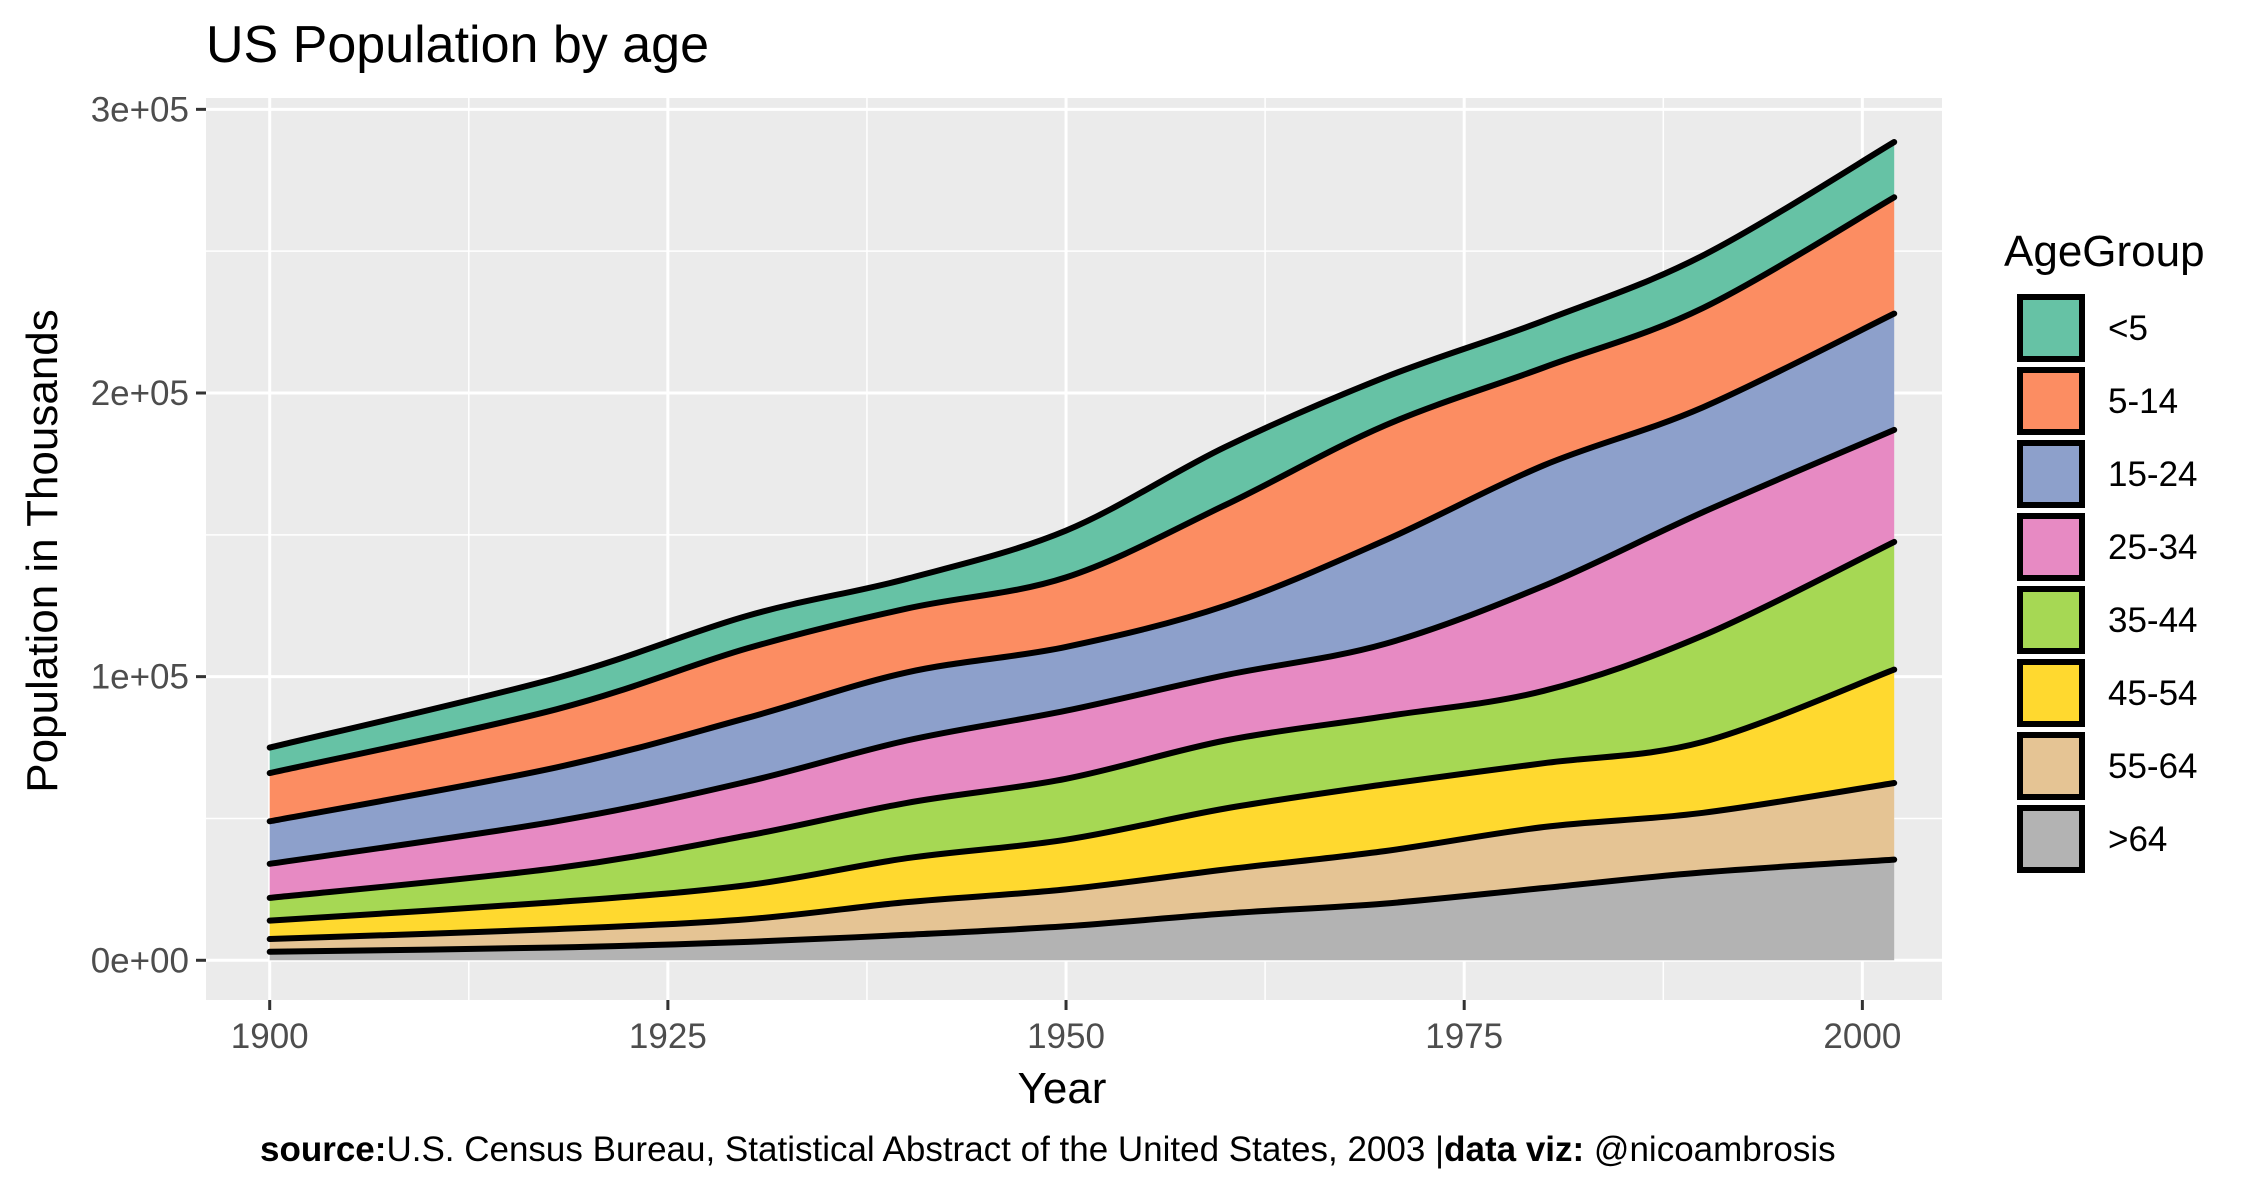 This screenshot has width=2244, height=1186. Describe the element at coordinates (1862, 1036) in the screenshot. I see `x-tick-label: 2000` at that location.